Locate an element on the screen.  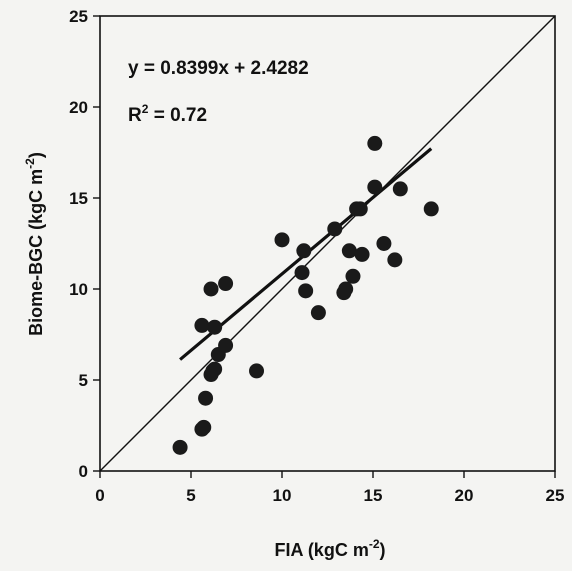
x-tick-label: 0 is located at coordinates (99, 495).